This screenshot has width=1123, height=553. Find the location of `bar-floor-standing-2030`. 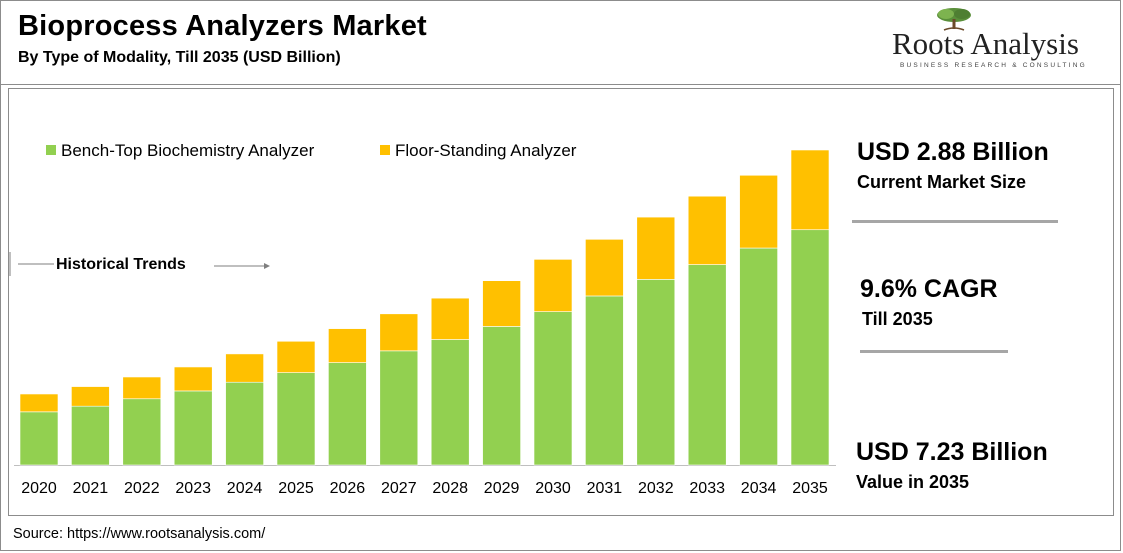

bar-floor-standing-2030 is located at coordinates (553, 285).